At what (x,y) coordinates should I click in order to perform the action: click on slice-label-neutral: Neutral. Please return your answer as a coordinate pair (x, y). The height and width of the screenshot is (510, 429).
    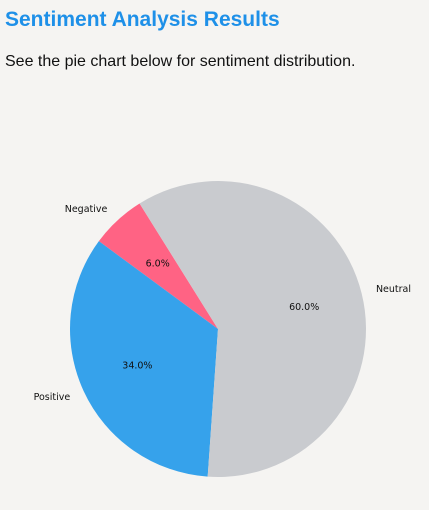
    Looking at the image, I should click on (393, 289).